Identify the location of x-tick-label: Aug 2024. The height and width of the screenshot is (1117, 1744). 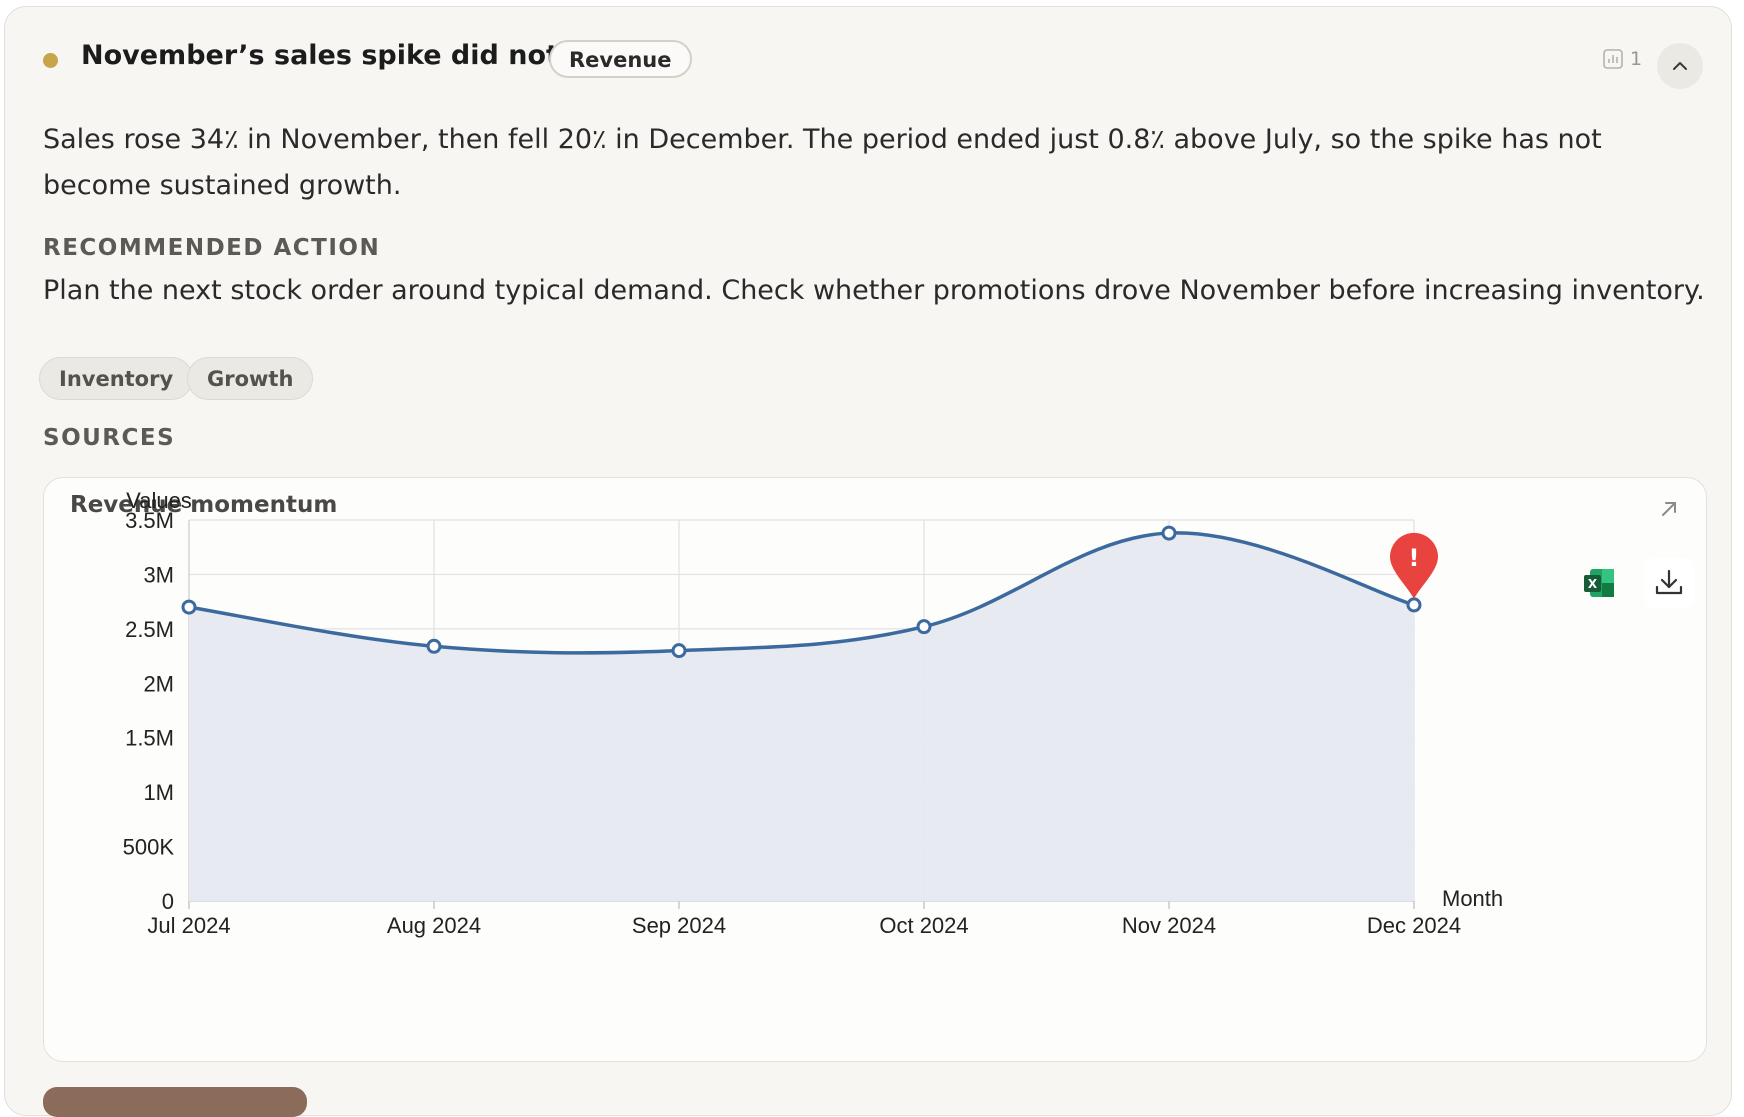
(434, 925).